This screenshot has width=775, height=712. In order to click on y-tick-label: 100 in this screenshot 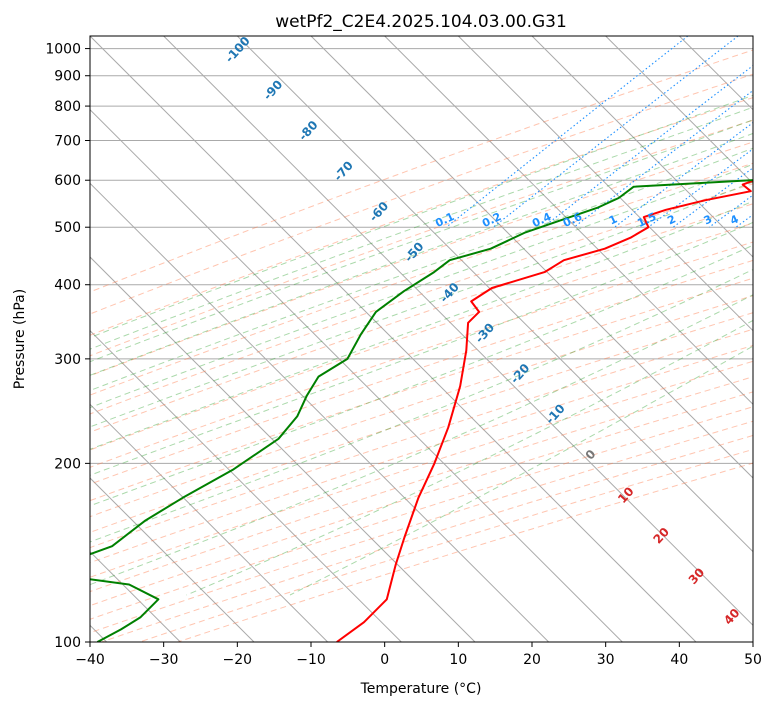, I will do `click(67, 643)`.